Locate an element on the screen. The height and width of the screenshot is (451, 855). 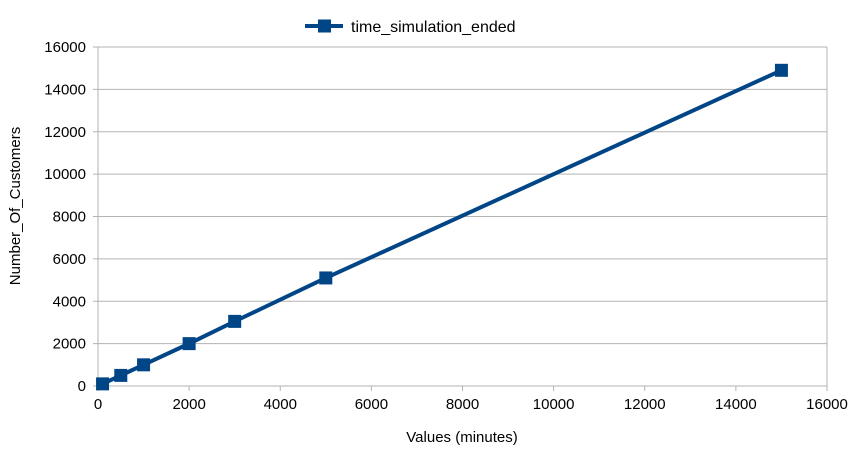
legend-label: time_simulation_ended is located at coordinates (433, 27).